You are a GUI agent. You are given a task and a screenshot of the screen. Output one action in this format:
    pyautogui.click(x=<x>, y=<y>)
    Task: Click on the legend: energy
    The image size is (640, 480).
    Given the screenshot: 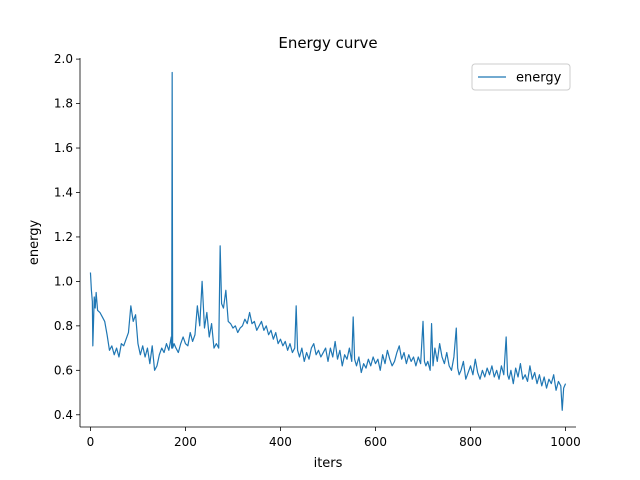 What is the action you would take?
    pyautogui.click(x=521, y=77)
    